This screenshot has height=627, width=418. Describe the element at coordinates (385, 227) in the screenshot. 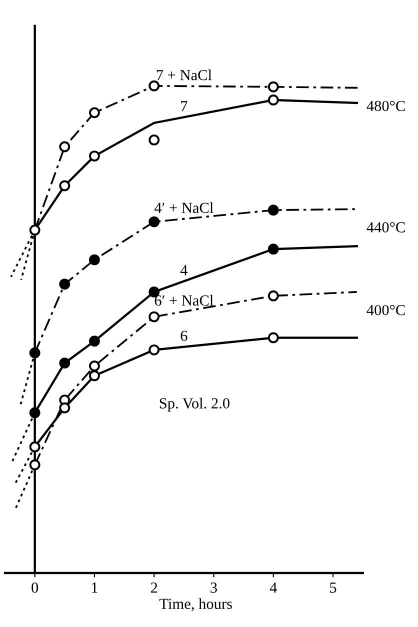

I see `text: 440°C` at that location.